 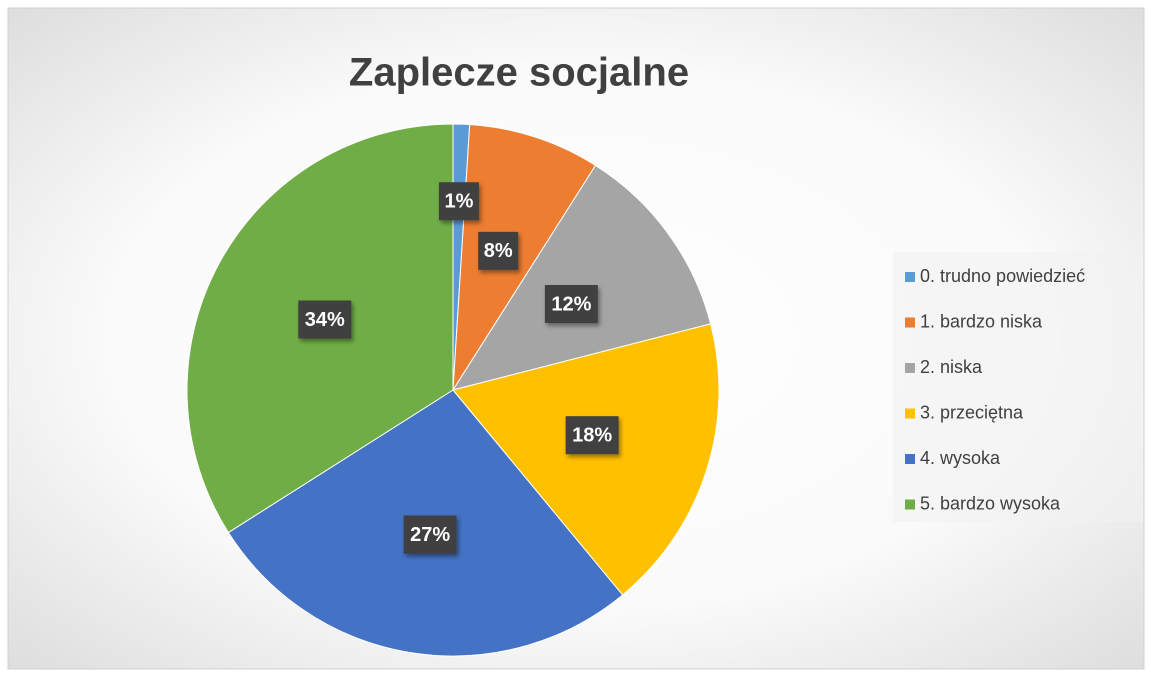 What do you see at coordinates (990, 503) in the screenshot?
I see `legend-label: 5. bardzo wysoka` at bounding box center [990, 503].